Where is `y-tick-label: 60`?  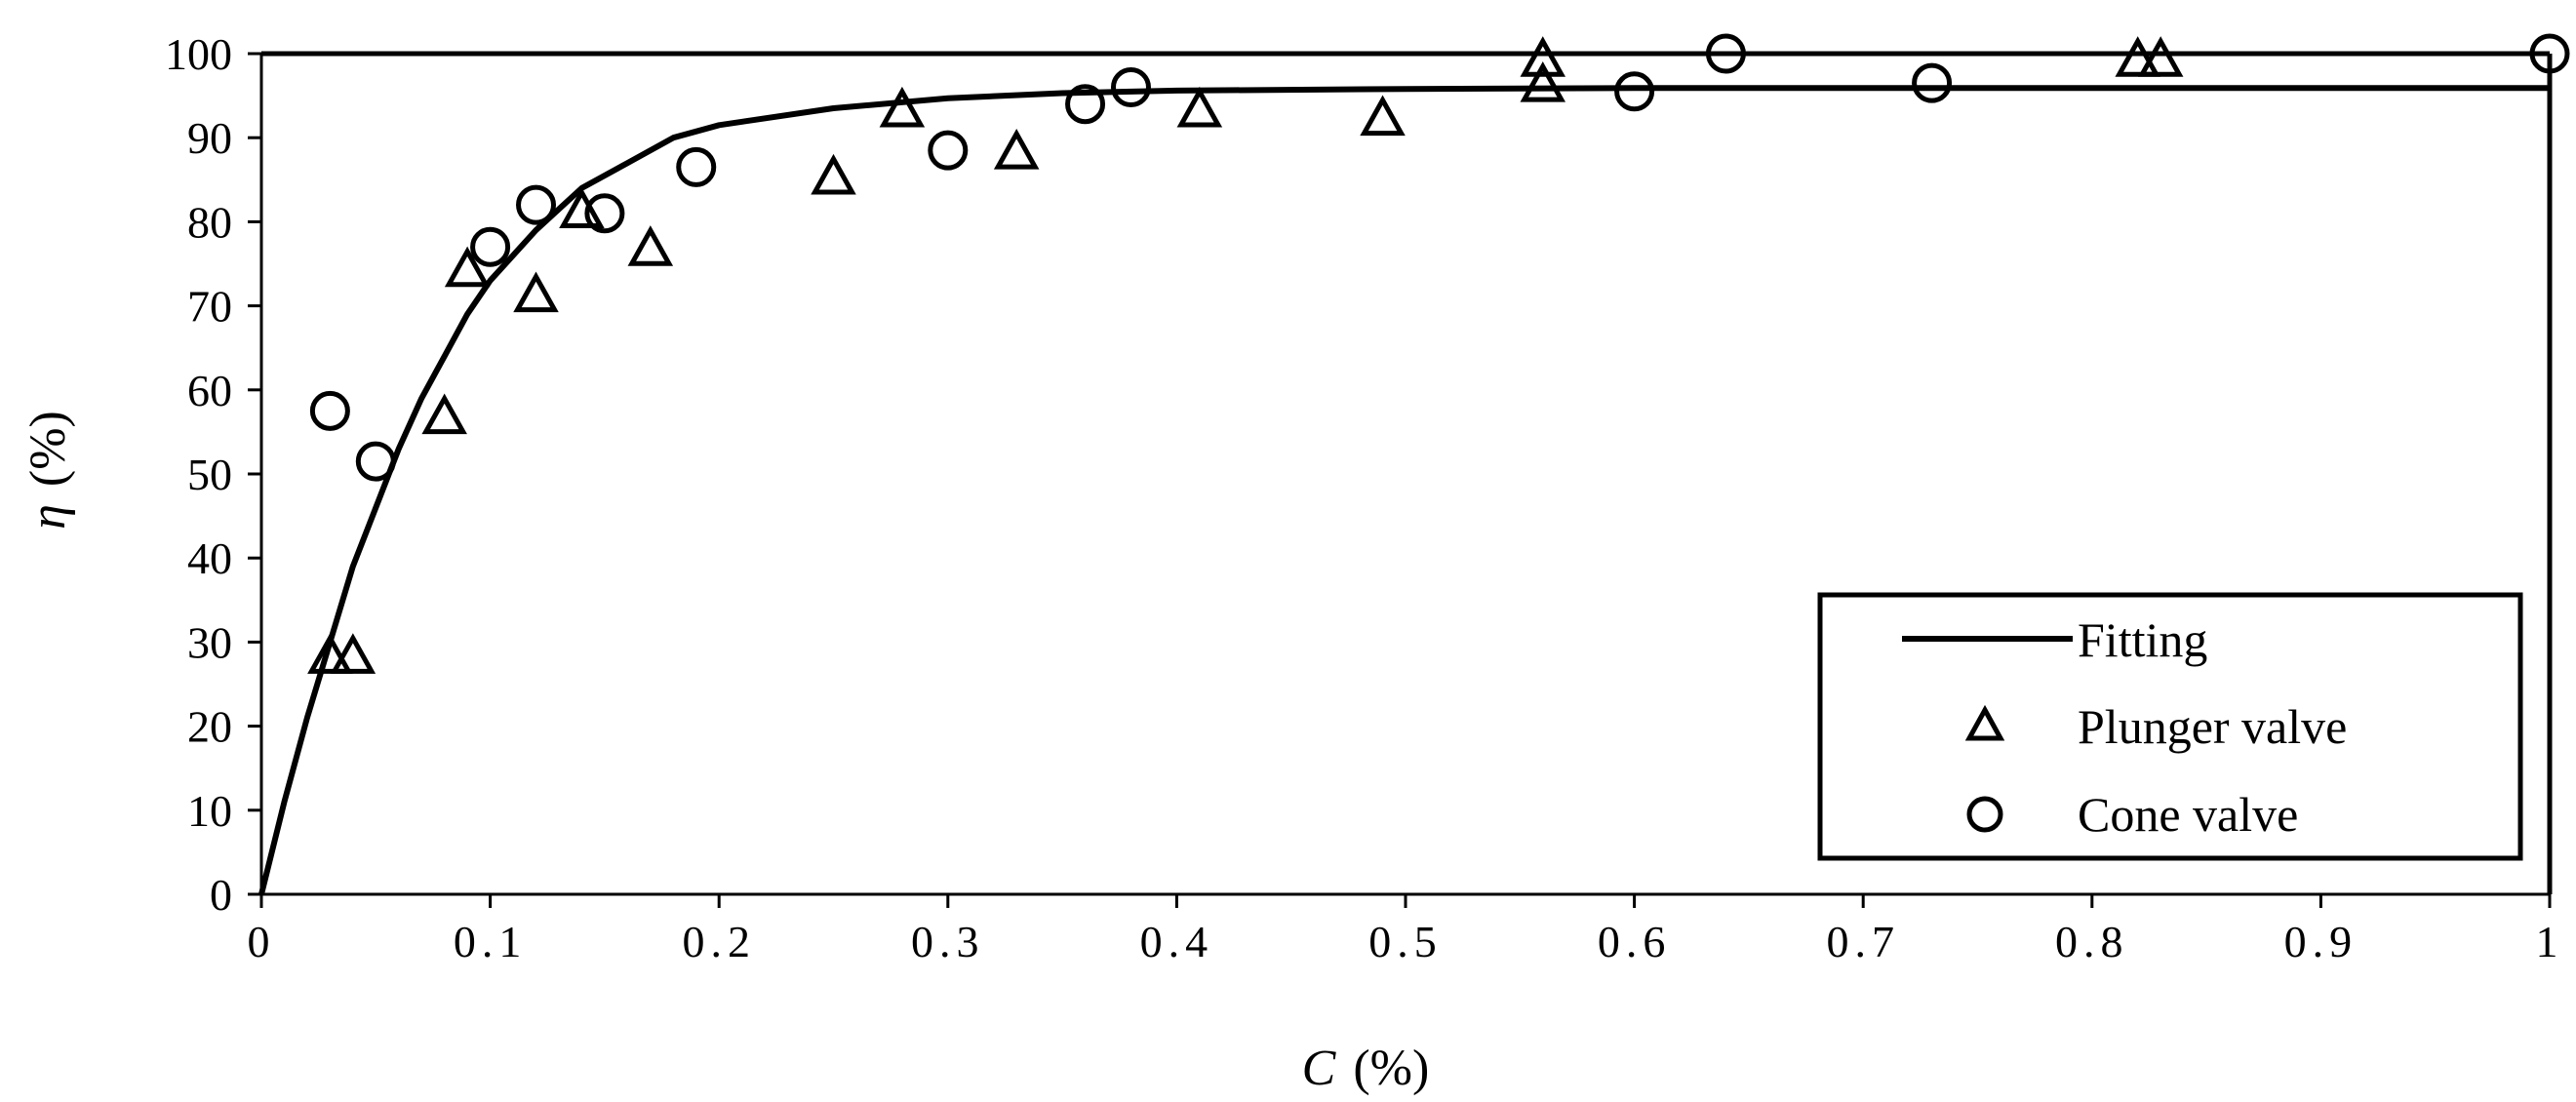 y-tick-label: 60 is located at coordinates (209, 390).